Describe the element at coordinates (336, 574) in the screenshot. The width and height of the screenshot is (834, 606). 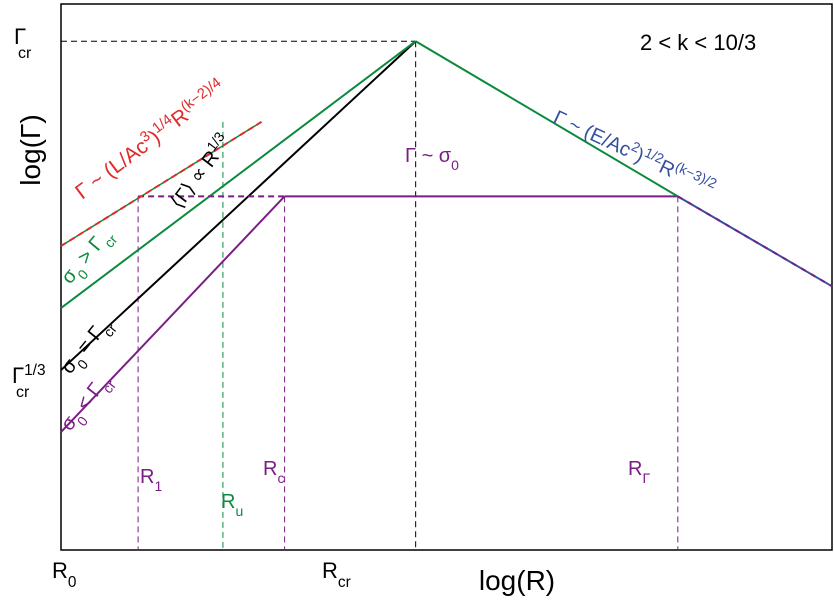
I see `x-tick-Rcr: Rcr` at that location.